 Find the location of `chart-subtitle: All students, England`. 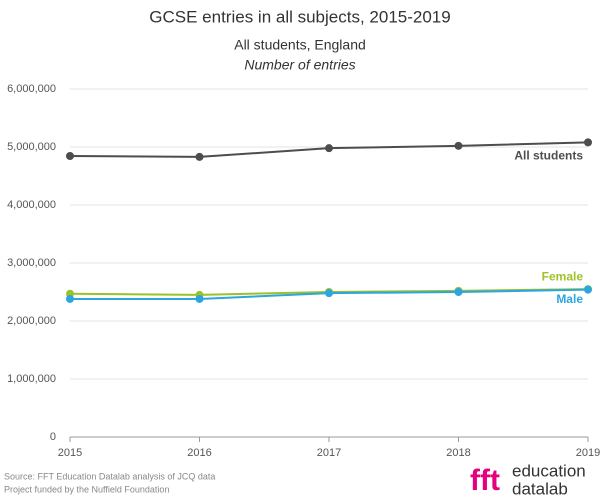

chart-subtitle: All students, England is located at coordinates (300, 45).